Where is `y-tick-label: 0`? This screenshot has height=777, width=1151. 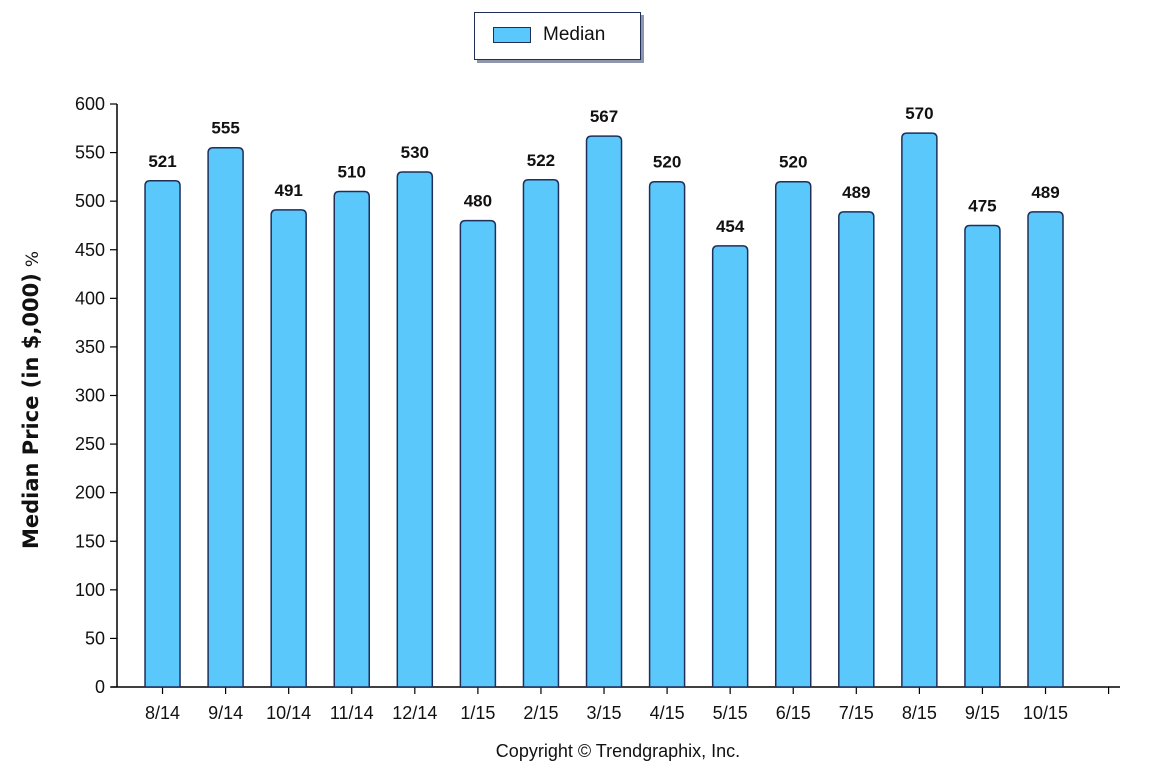 y-tick-label: 0 is located at coordinates (100, 687).